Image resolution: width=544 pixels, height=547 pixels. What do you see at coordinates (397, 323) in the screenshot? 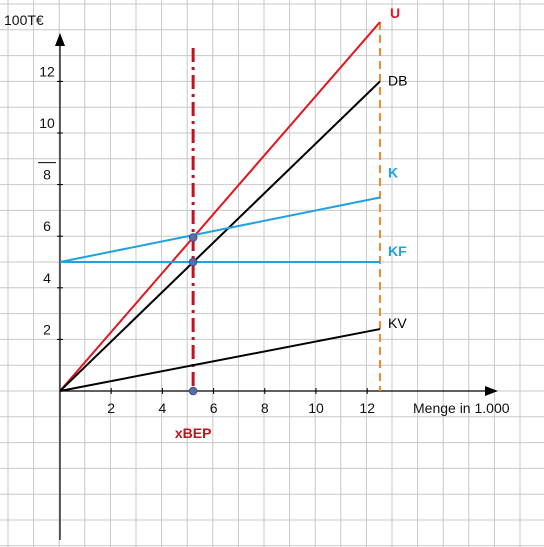
I see `series-label-kv: KV` at bounding box center [397, 323].